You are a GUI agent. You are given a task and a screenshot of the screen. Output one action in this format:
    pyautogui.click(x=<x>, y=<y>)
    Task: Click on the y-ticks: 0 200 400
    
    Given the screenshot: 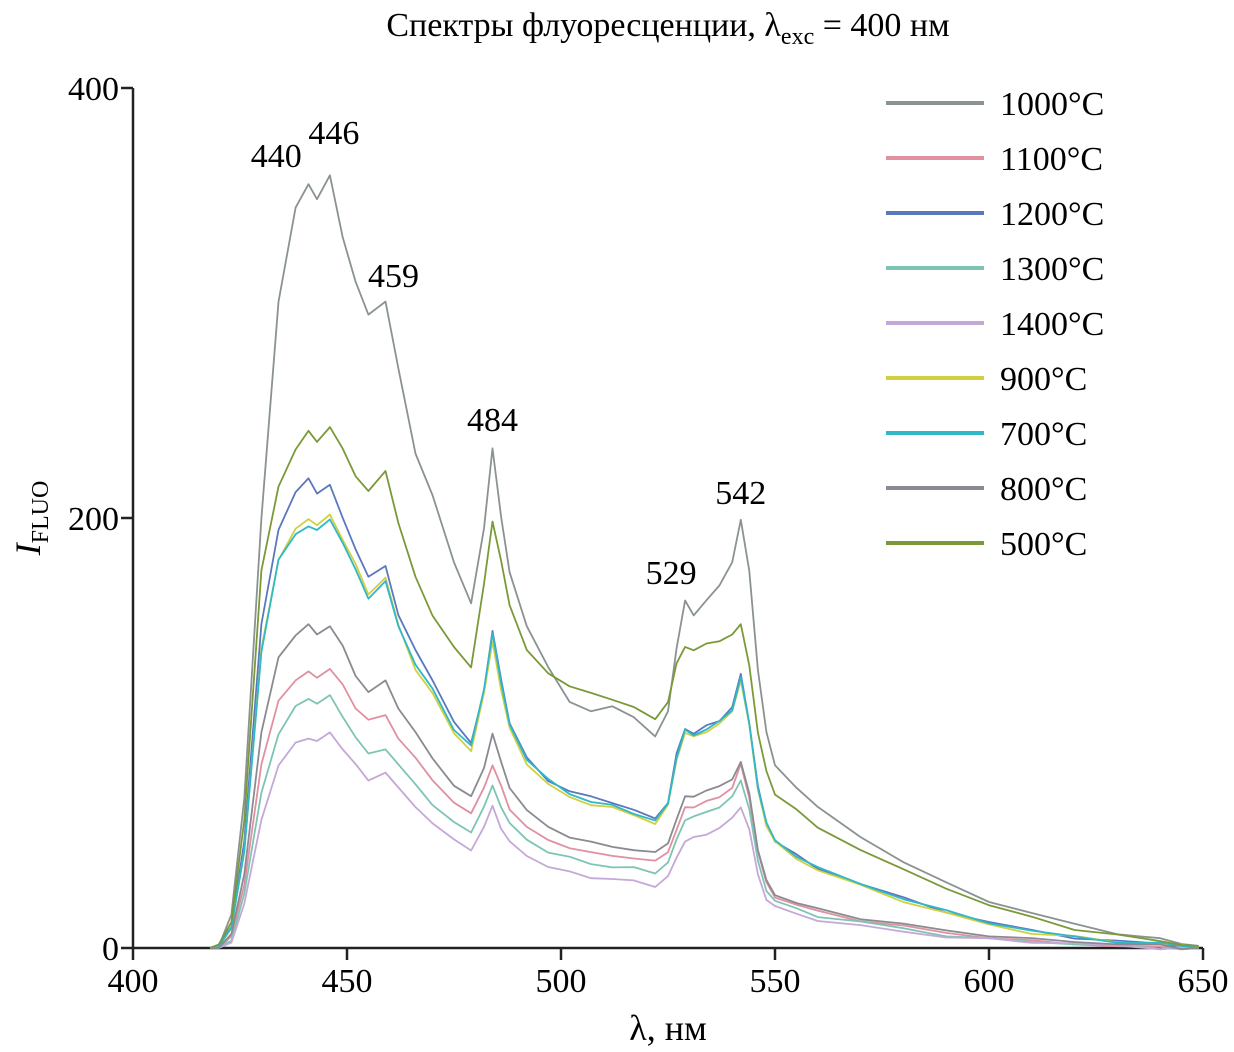 What is the action you would take?
    pyautogui.click(x=100, y=519)
    